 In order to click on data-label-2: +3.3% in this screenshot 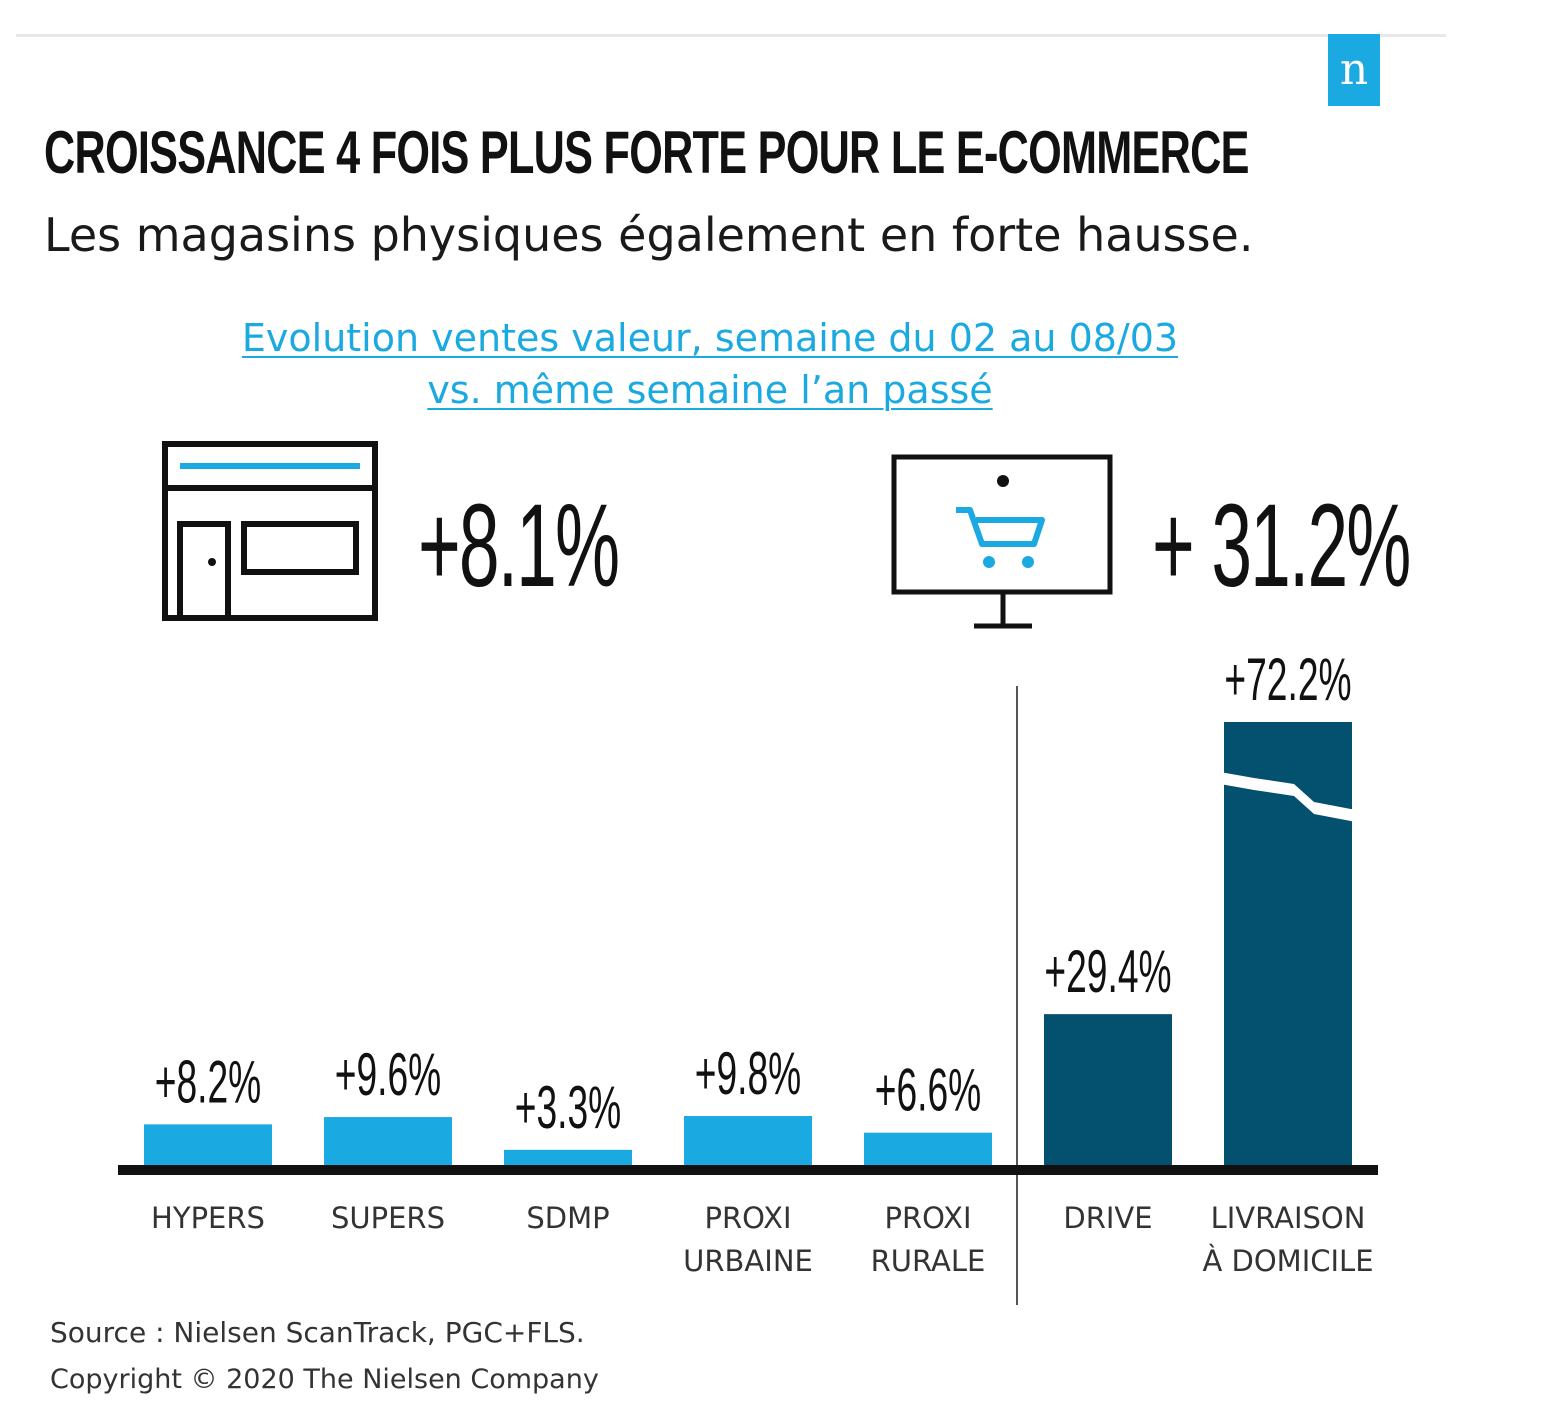, I will do `click(568, 1107)`.